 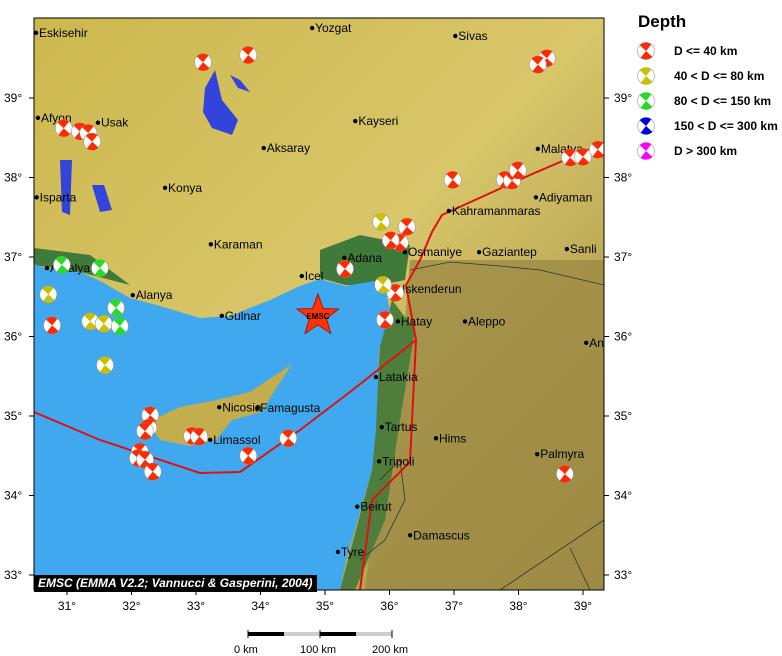 What do you see at coordinates (13, 416) in the screenshot?
I see `lat-tick-label-left: 35°` at bounding box center [13, 416].